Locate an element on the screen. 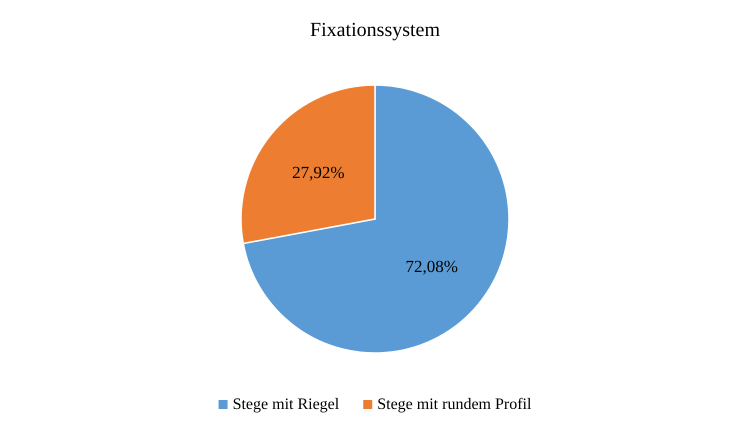  chart-title: Fixationssystem is located at coordinates (375, 30).